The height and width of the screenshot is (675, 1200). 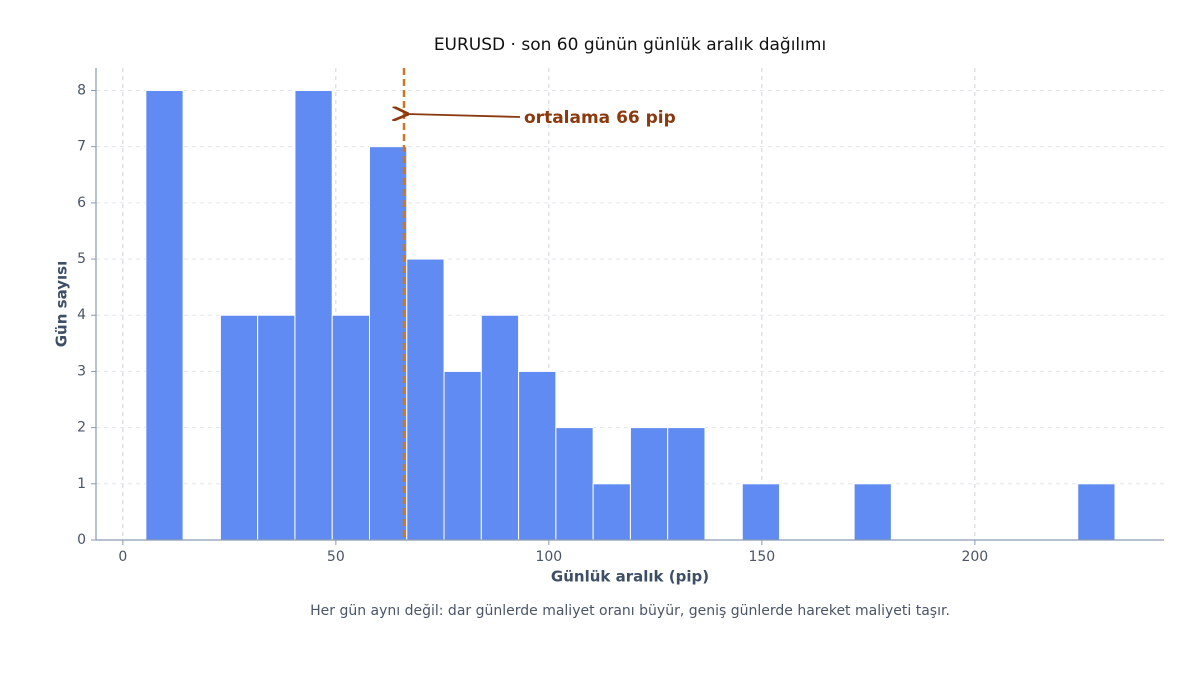 What do you see at coordinates (974, 557) in the screenshot?
I see `x-tick-label: 200` at bounding box center [974, 557].